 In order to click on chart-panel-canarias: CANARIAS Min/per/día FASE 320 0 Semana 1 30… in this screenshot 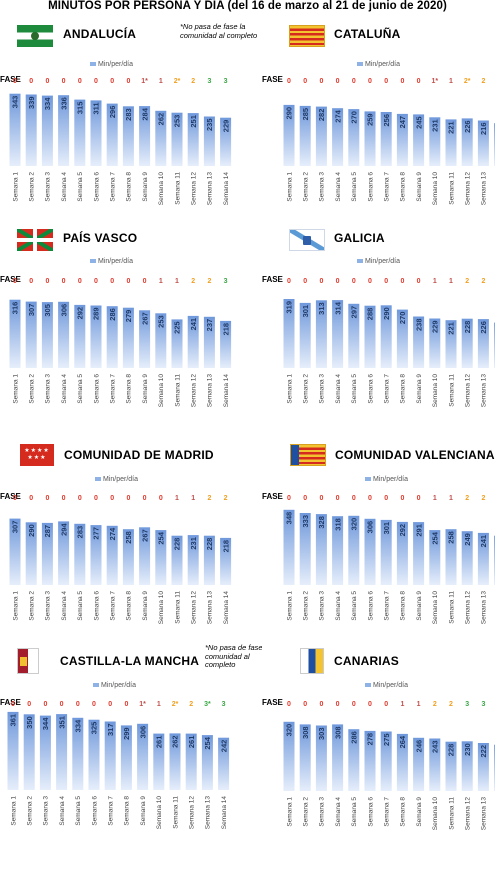, I will do `click(378, 745)`.